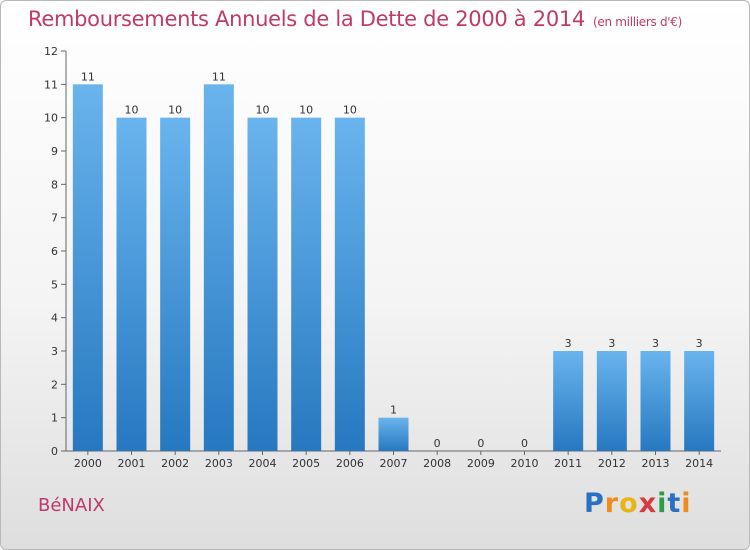  What do you see at coordinates (51, 118) in the screenshot?
I see `y-tick-label: 10` at bounding box center [51, 118].